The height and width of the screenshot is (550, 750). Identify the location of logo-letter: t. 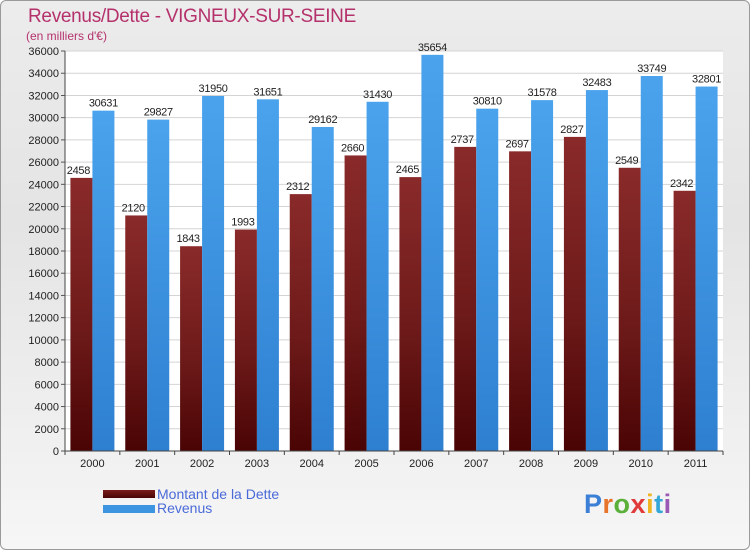
(659, 504).